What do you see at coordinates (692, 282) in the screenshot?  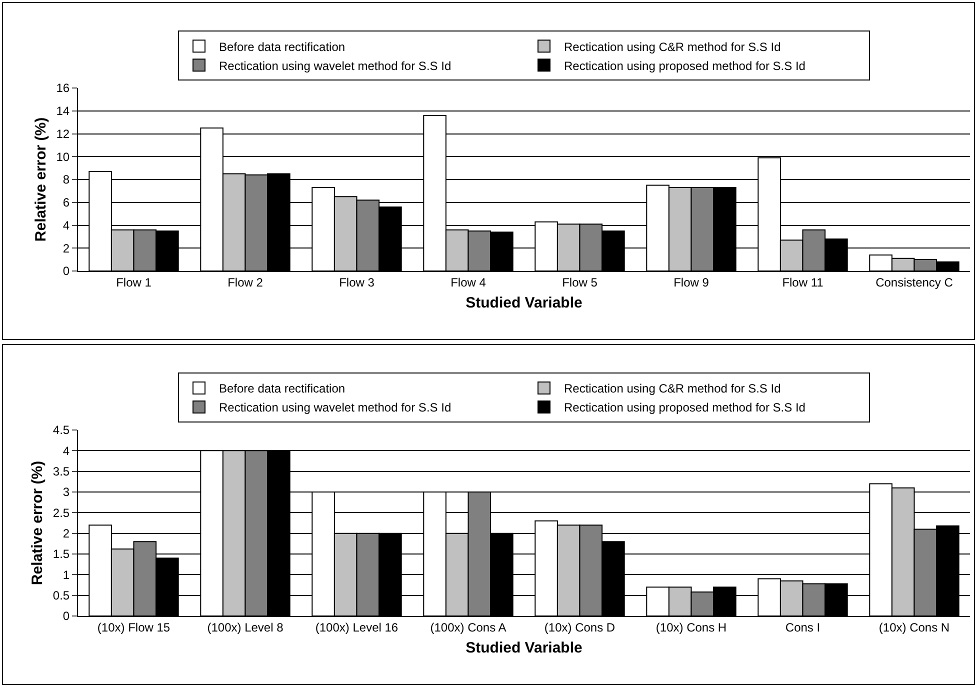 I see `x-tick-label: Flow 9` at bounding box center [692, 282].